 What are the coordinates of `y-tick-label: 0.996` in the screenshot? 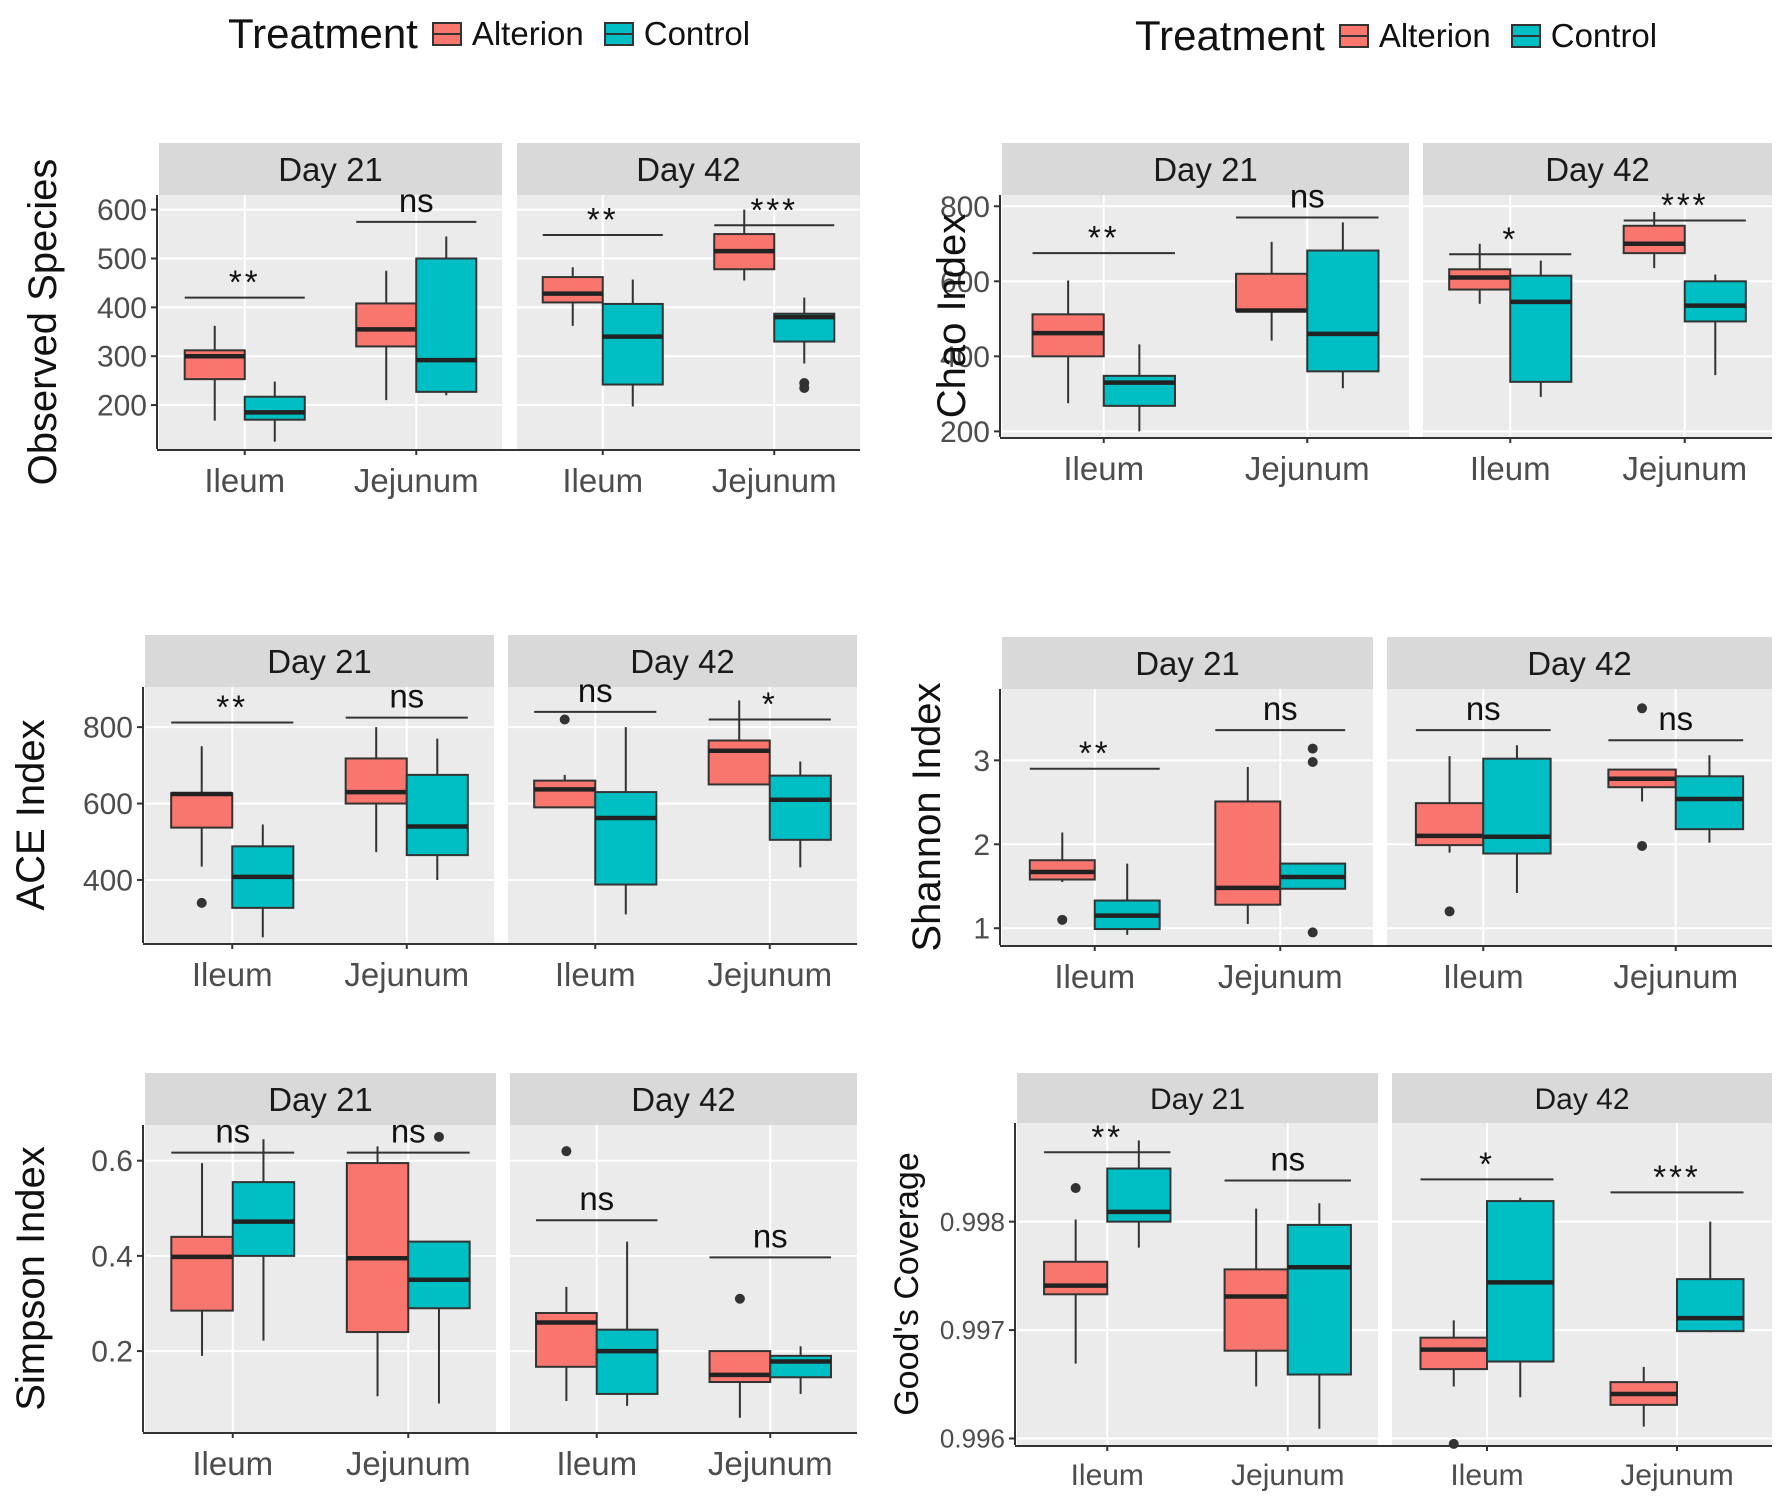 It's located at (972, 1439).